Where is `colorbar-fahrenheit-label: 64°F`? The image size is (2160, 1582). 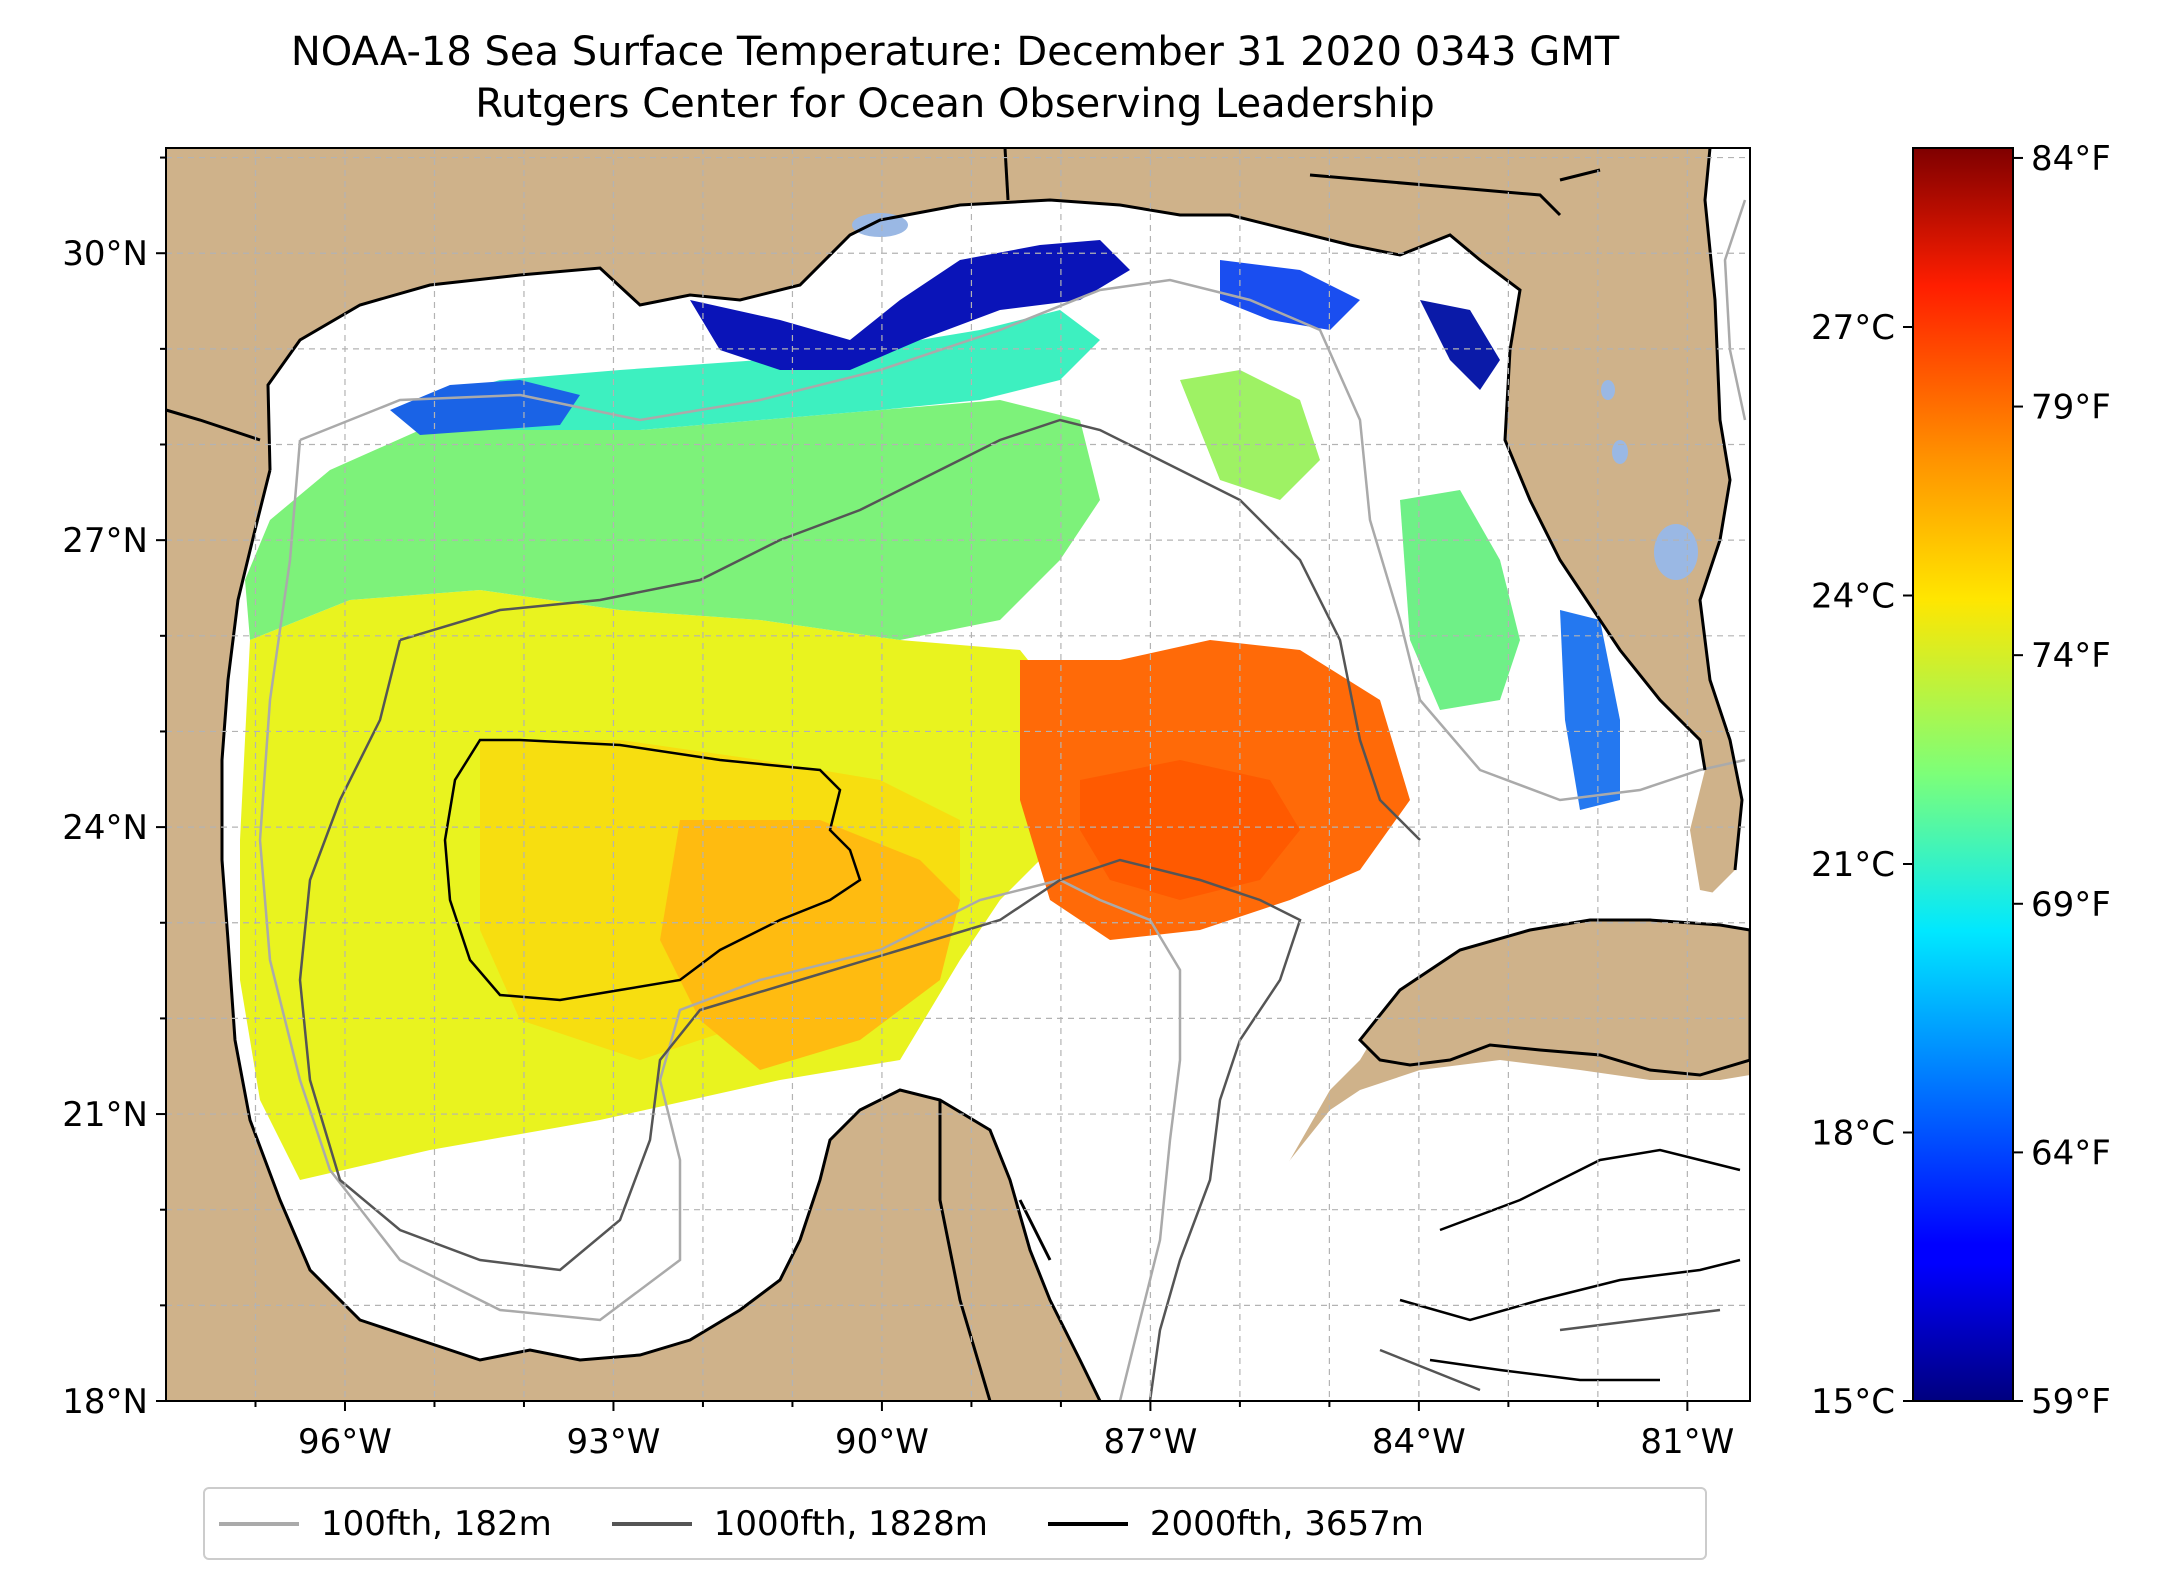 colorbar-fahrenheit-label: 64°F is located at coordinates (2071, 1153).